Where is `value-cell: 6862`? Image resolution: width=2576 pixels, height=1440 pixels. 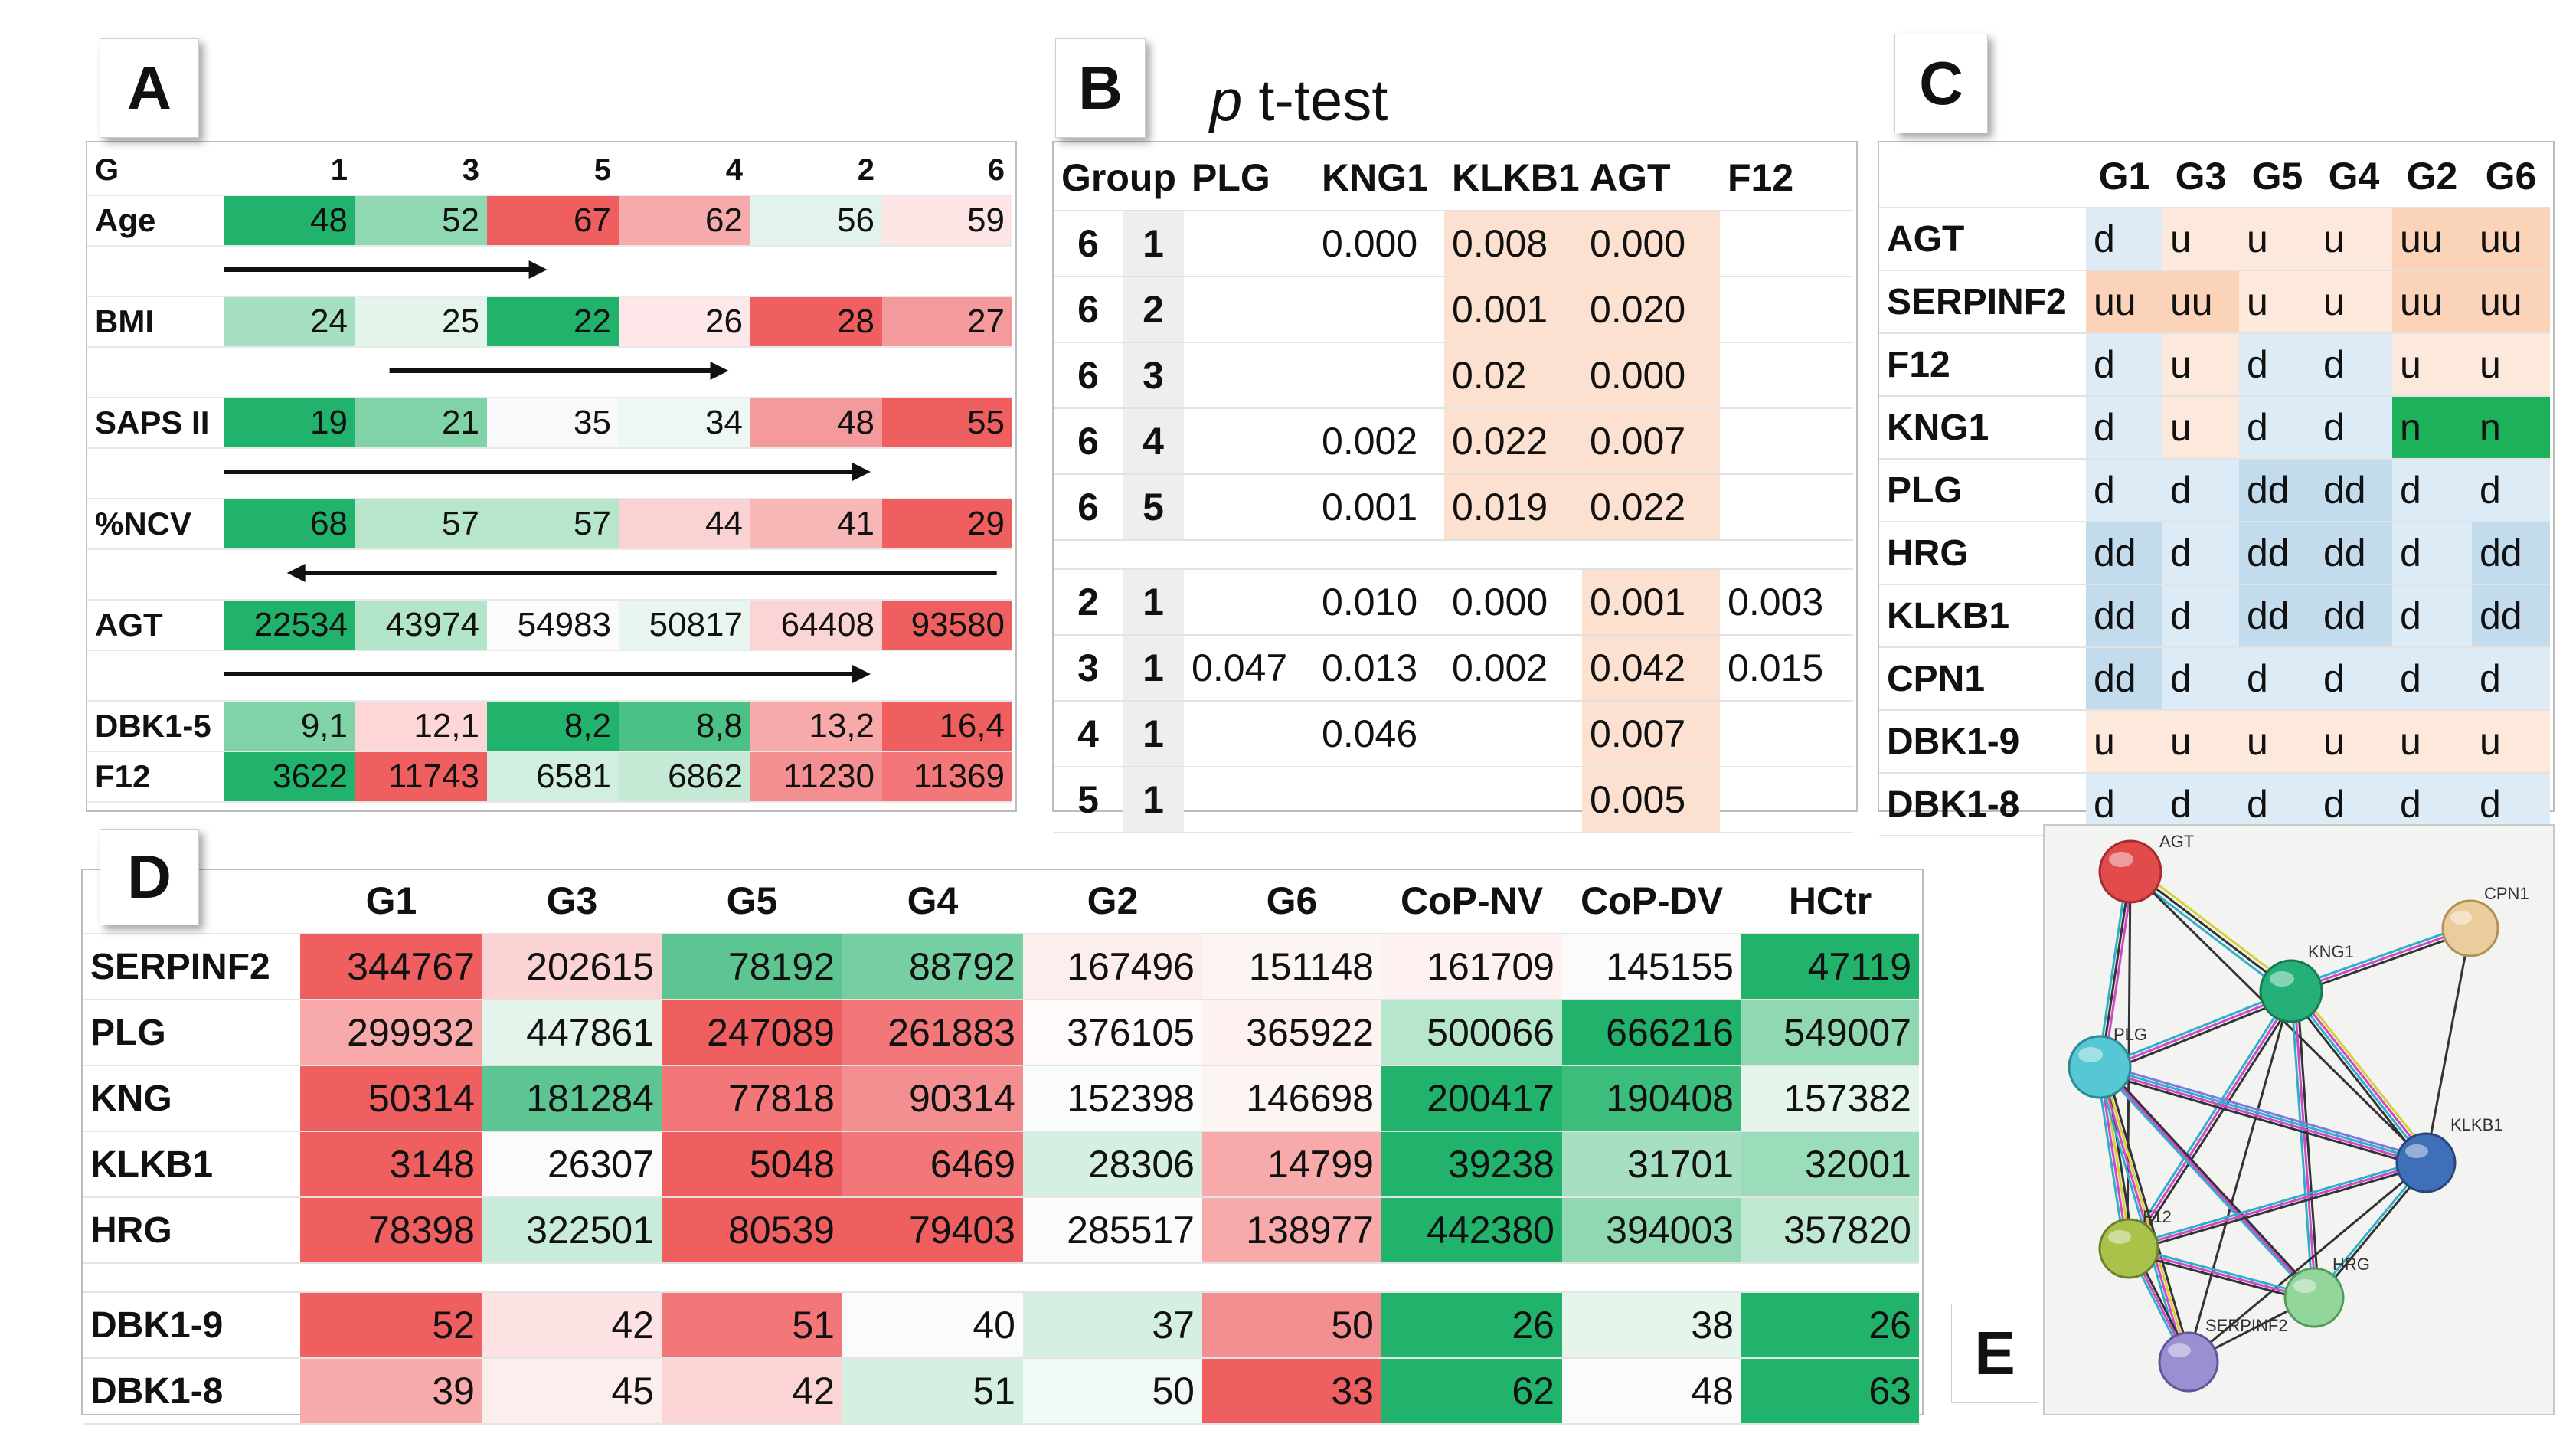
value-cell: 6862 is located at coordinates (684, 777).